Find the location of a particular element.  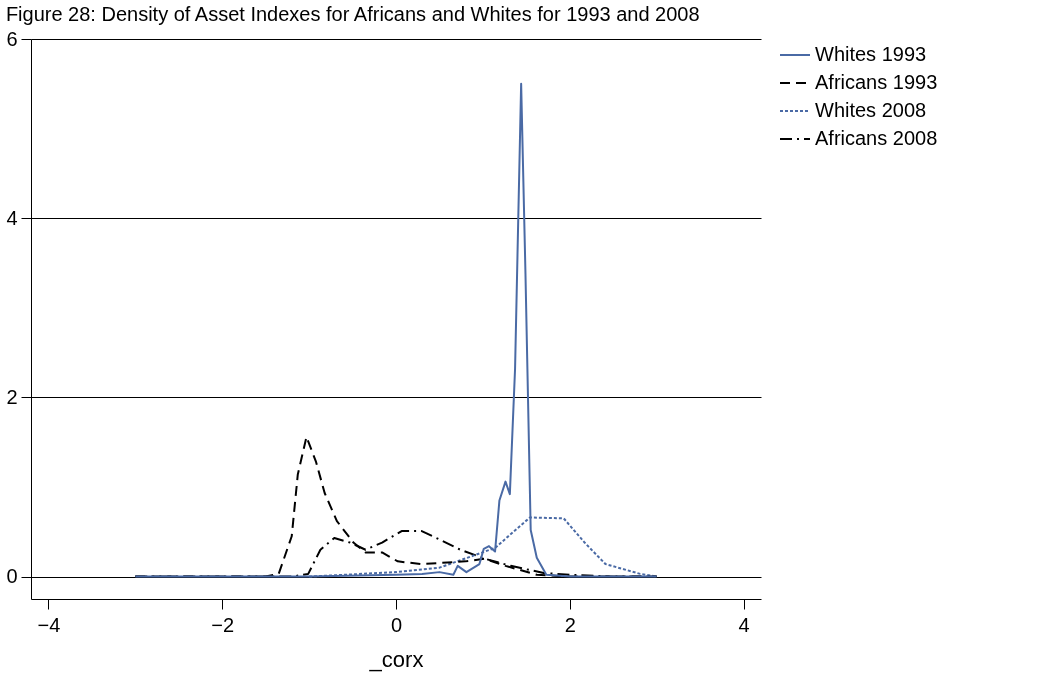

y-tick-label: 0 is located at coordinates (12, 576).